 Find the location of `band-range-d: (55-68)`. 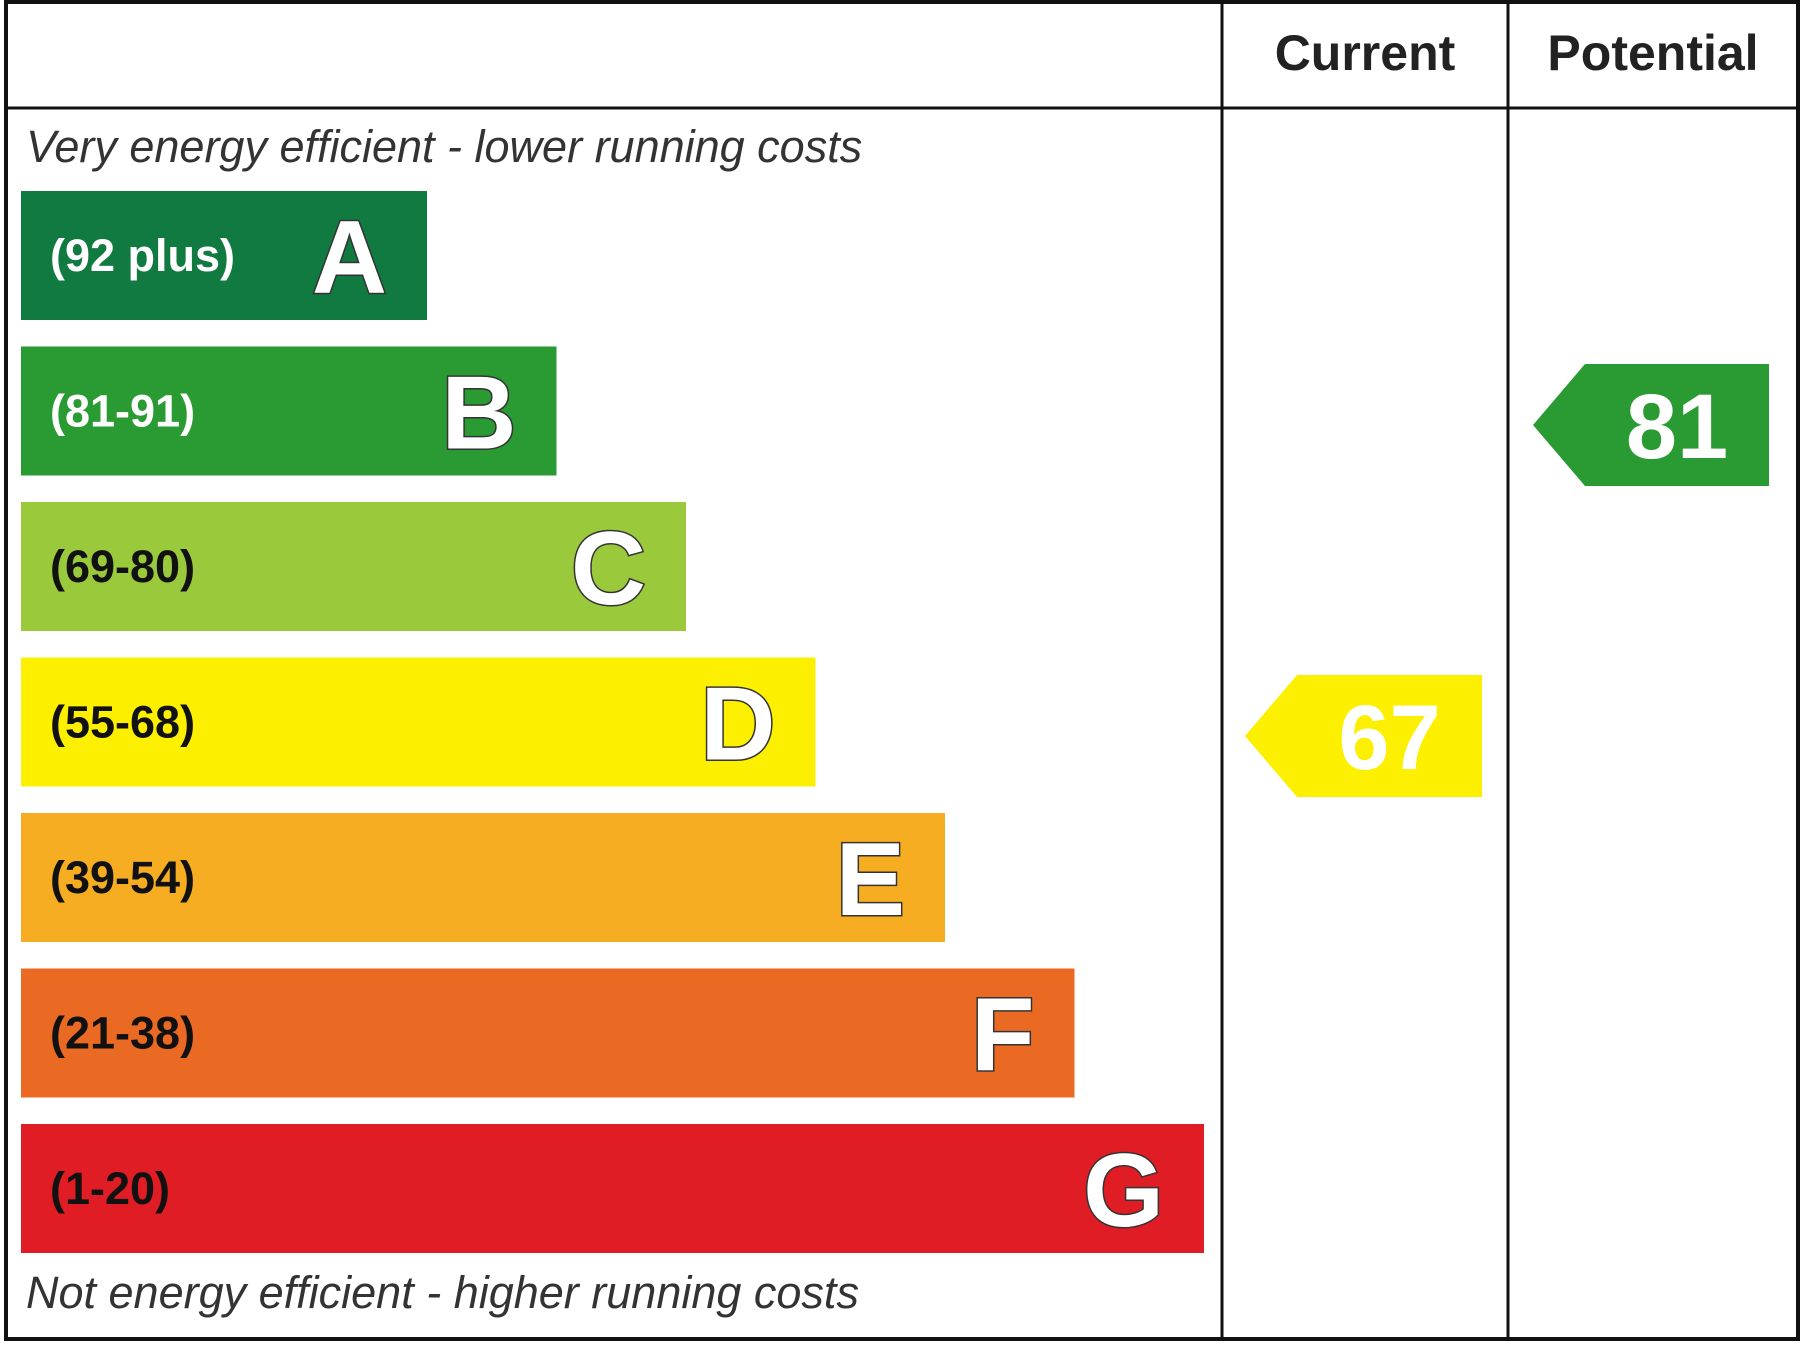

band-range-d: (55-68) is located at coordinates (122, 722).